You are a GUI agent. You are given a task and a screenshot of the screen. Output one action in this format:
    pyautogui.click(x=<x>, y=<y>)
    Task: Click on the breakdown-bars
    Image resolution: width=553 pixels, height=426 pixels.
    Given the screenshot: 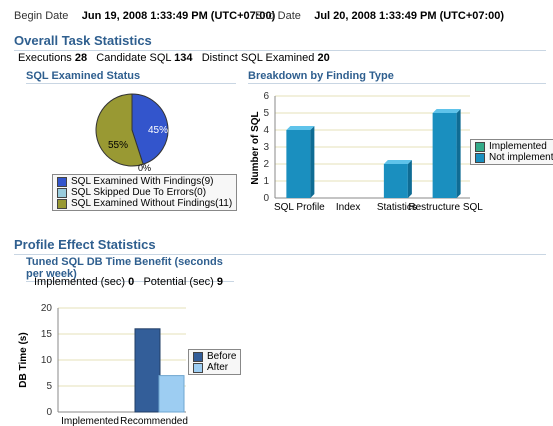 What is the action you would take?
    pyautogui.click(x=373, y=153)
    